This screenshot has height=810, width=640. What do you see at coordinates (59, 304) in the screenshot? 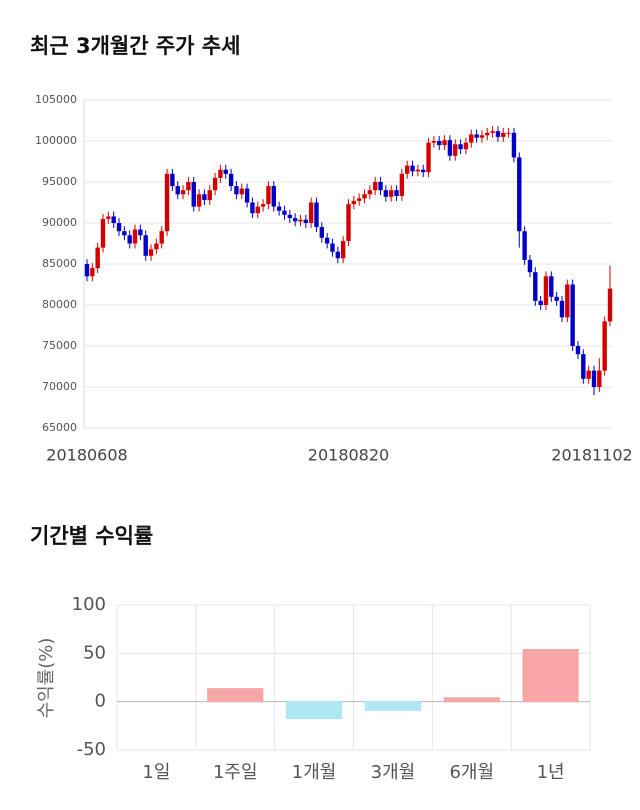
I see `y-tick-label: 80000` at bounding box center [59, 304].